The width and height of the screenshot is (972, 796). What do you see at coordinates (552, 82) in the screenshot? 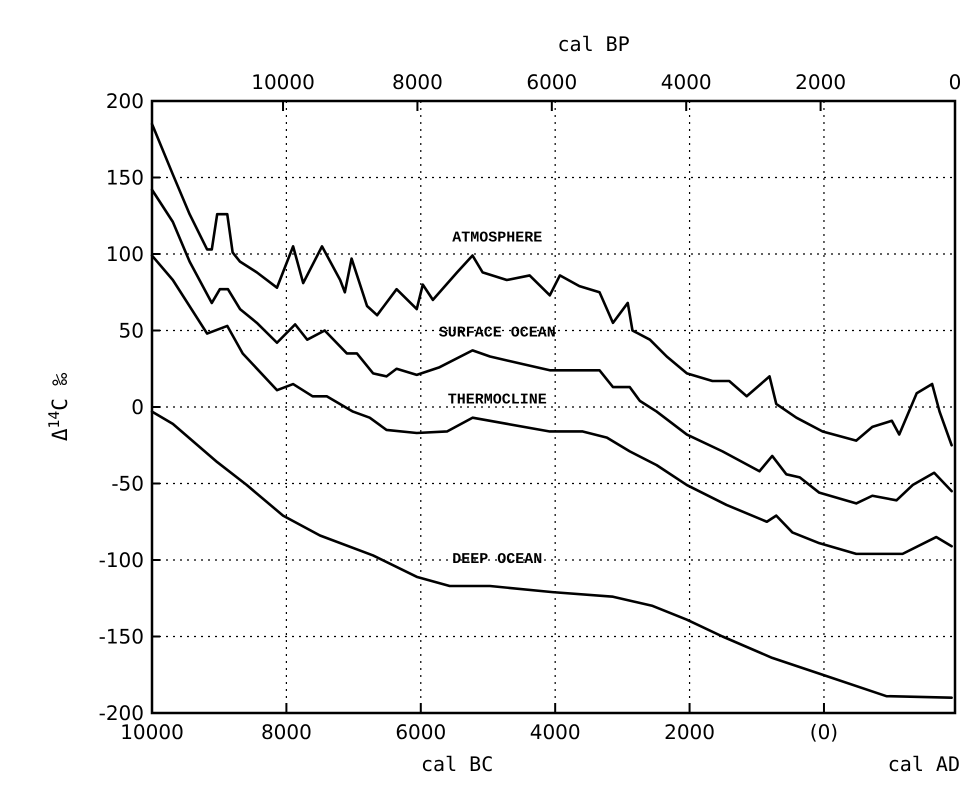
I see `x2-tick-label: 6000` at bounding box center [552, 82].